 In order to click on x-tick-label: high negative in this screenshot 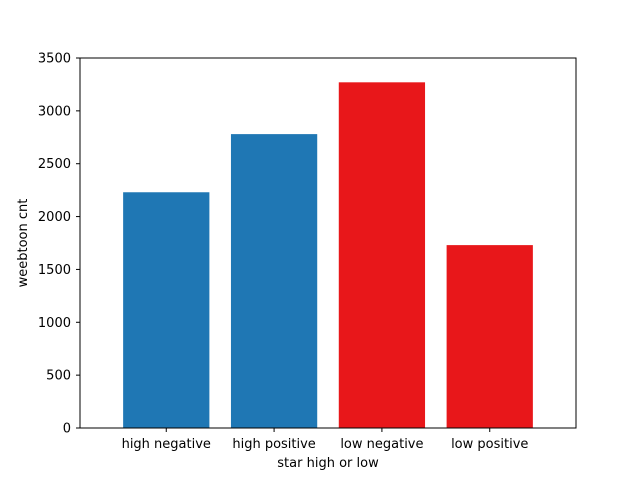, I will do `click(166, 444)`.